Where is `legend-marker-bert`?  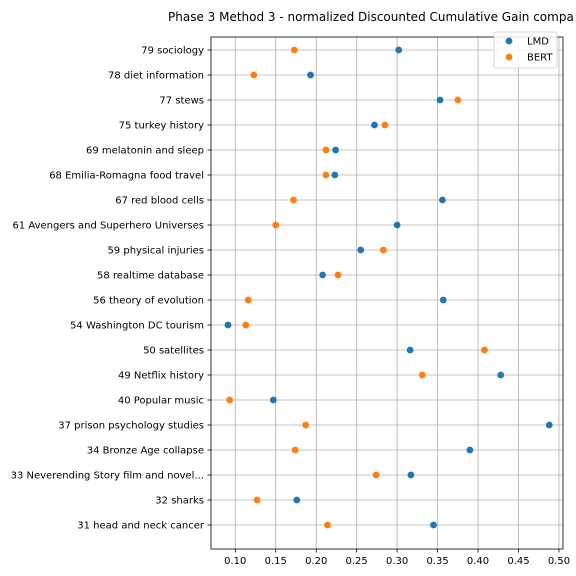 legend-marker-bert is located at coordinates (509, 57).